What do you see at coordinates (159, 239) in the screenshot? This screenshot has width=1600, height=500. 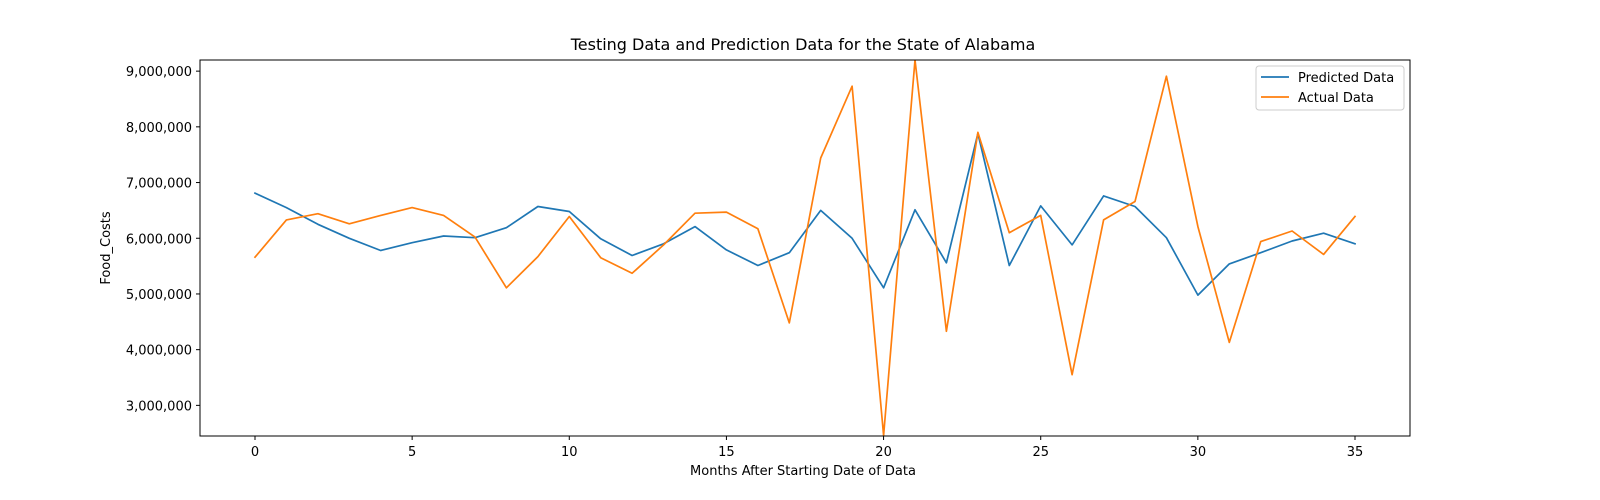 I see `y-tick-label: 6,000,000` at bounding box center [159, 239].